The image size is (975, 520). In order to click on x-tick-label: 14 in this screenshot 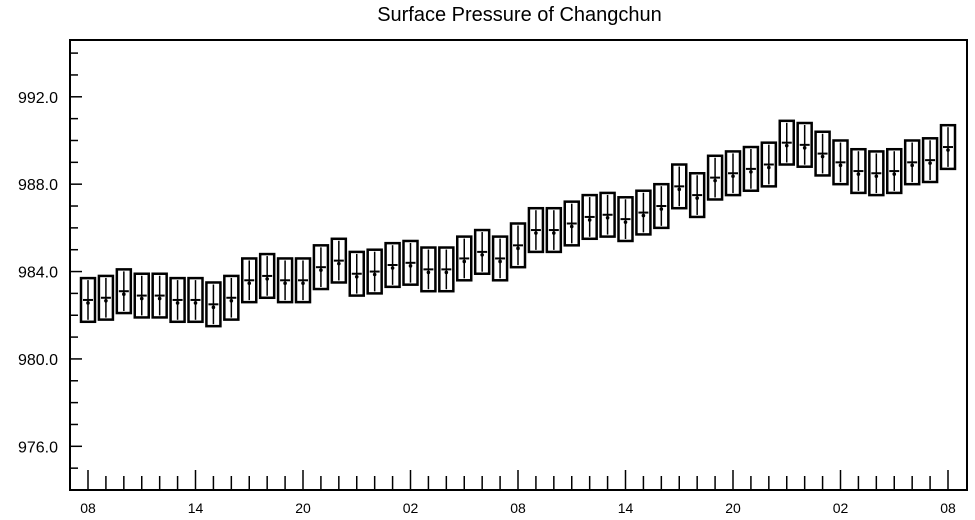, I will do `click(626, 508)`.